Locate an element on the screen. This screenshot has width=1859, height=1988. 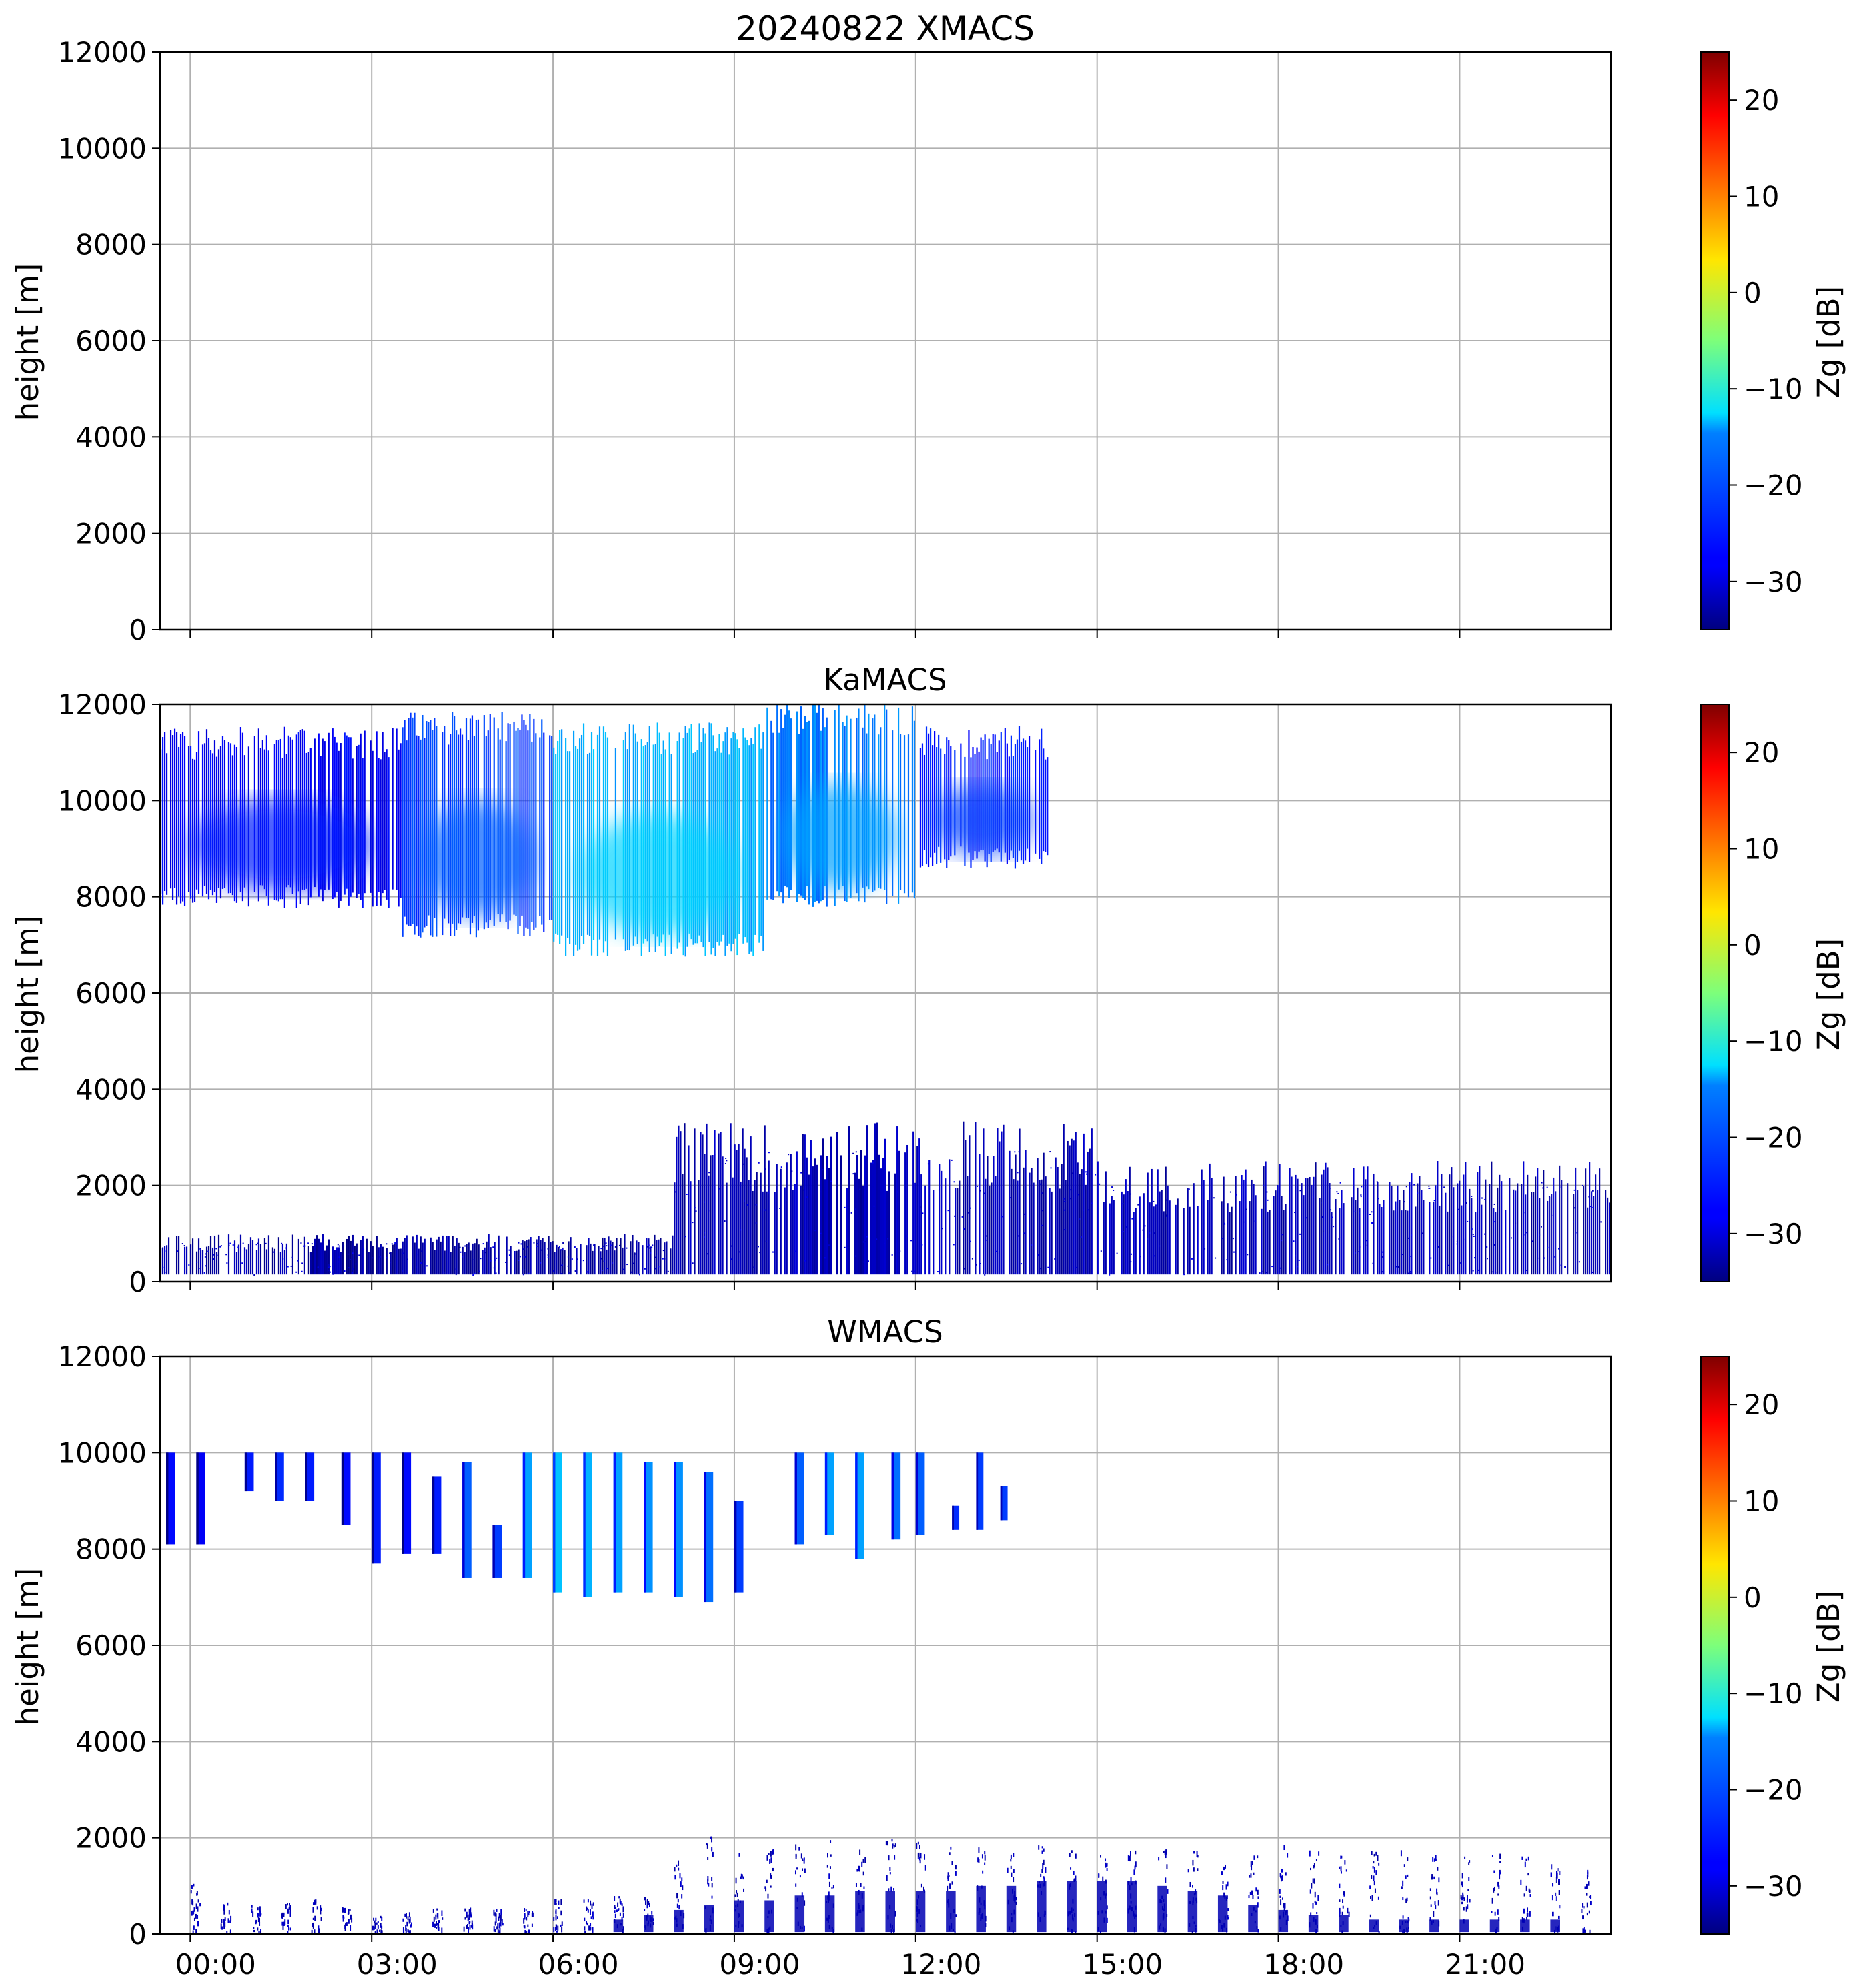
echo-dense is located at coordinates (1192, 1912).